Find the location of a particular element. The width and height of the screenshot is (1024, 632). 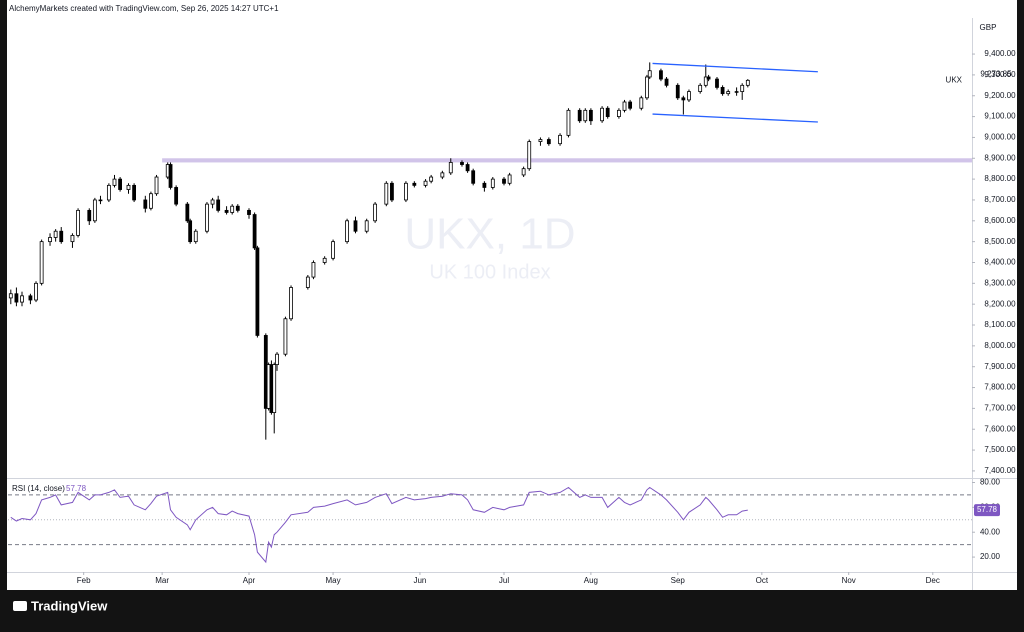

y-tick-label: 8,800.00 is located at coordinates (1000, 178).